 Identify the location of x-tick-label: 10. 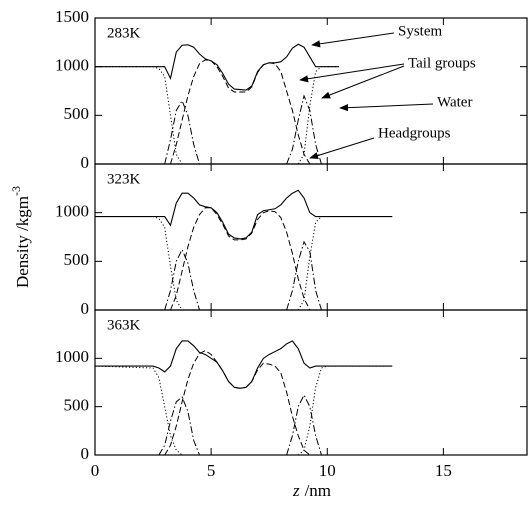
(327, 470).